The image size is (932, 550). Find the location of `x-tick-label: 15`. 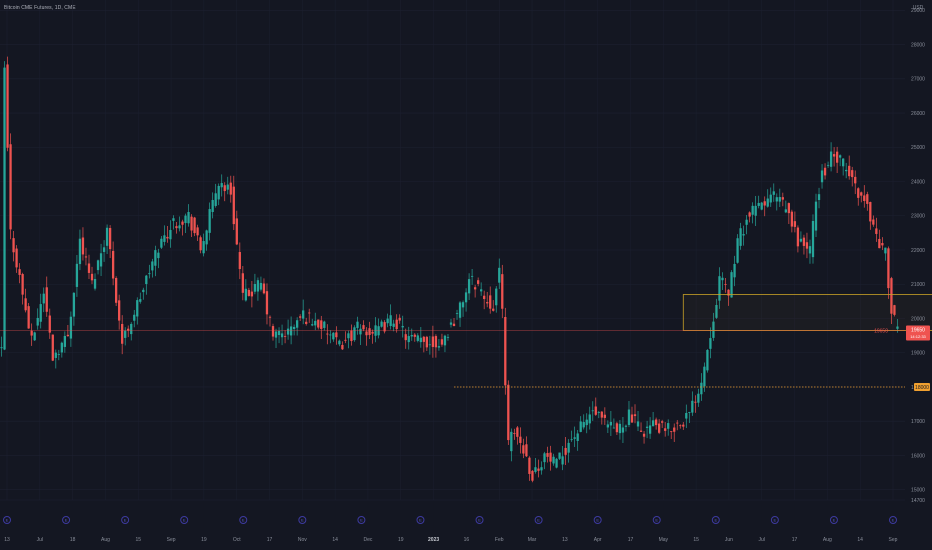

x-tick-label: 15 is located at coordinates (696, 540).